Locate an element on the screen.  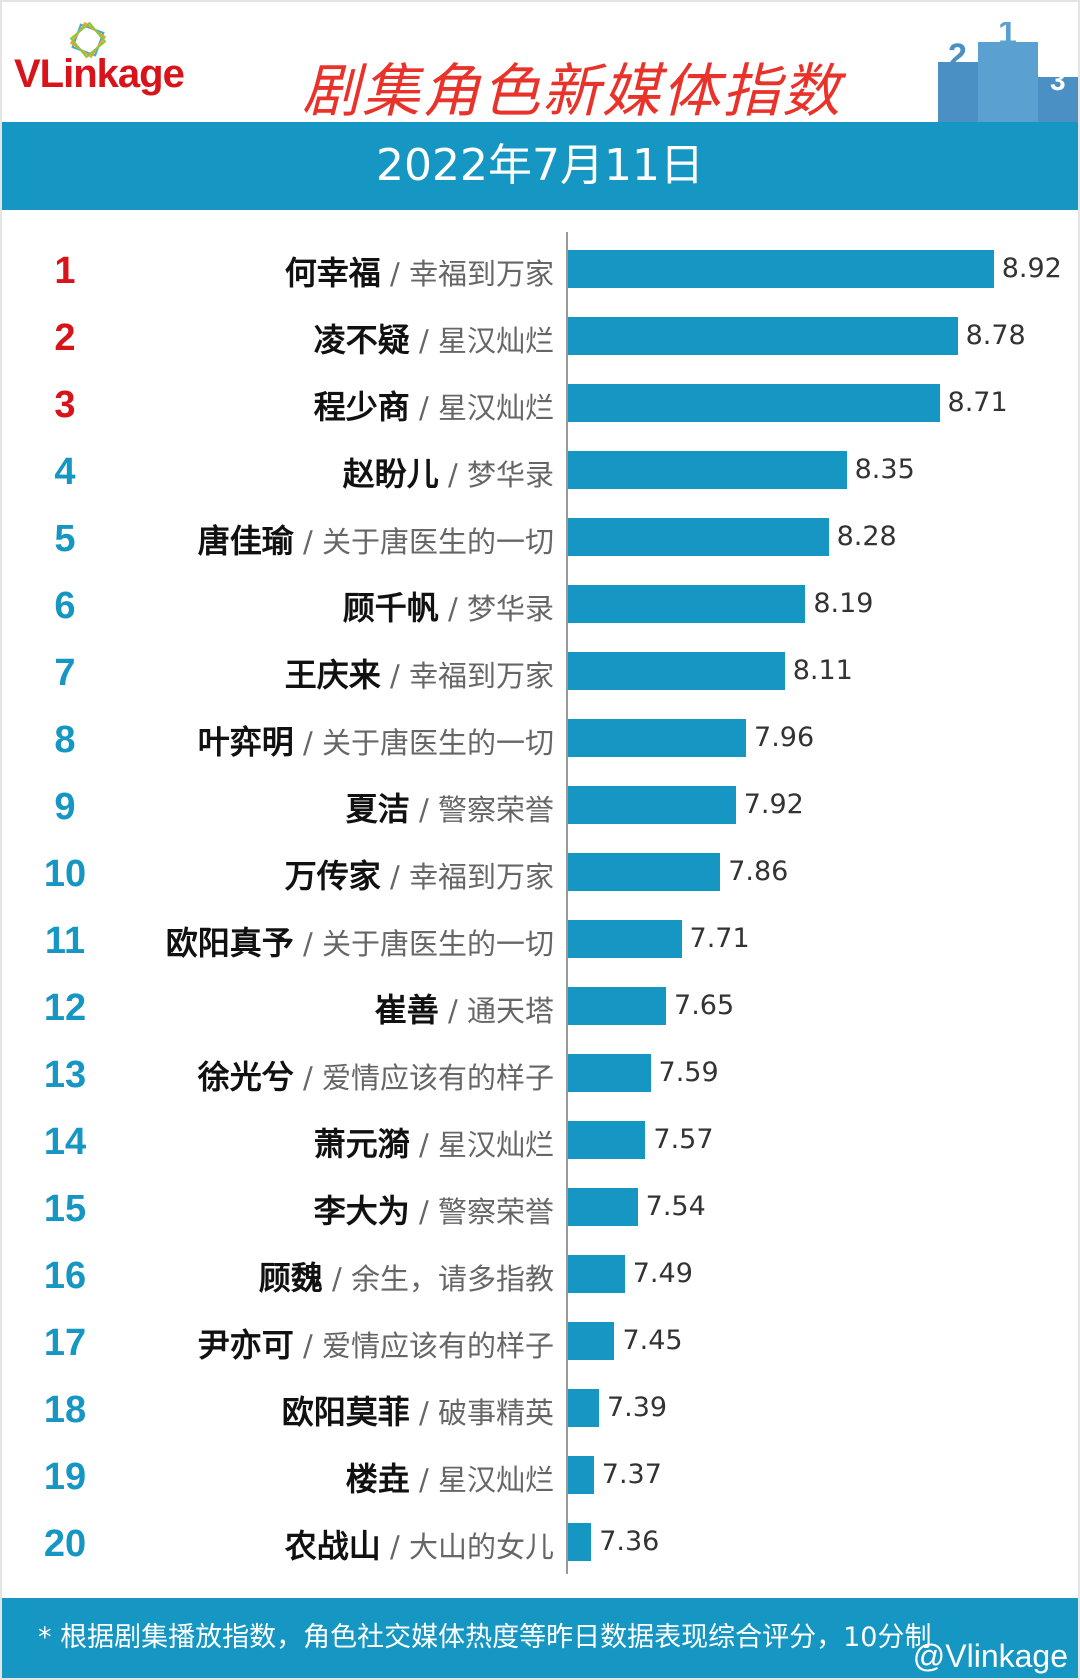
bar-row: 2 凌不疑 / 星汉灿烂 8.78 is located at coordinates (540, 336).